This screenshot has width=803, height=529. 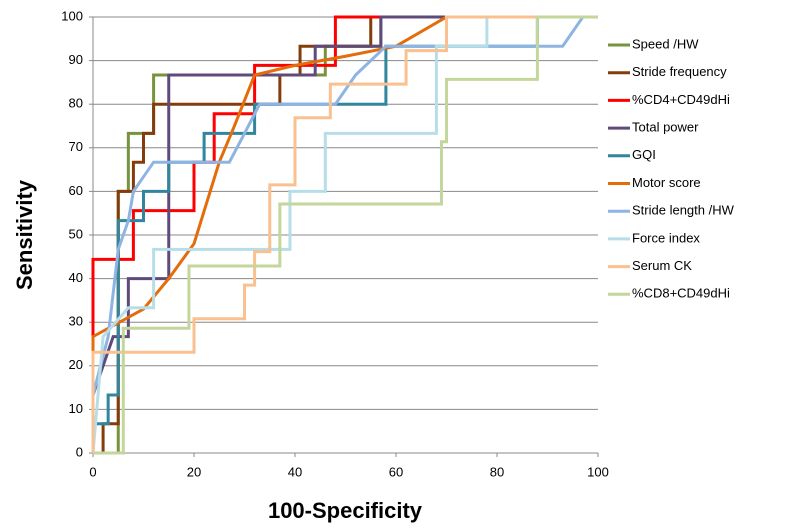 I want to click on x-tick-label: 20, so click(x=194, y=471).